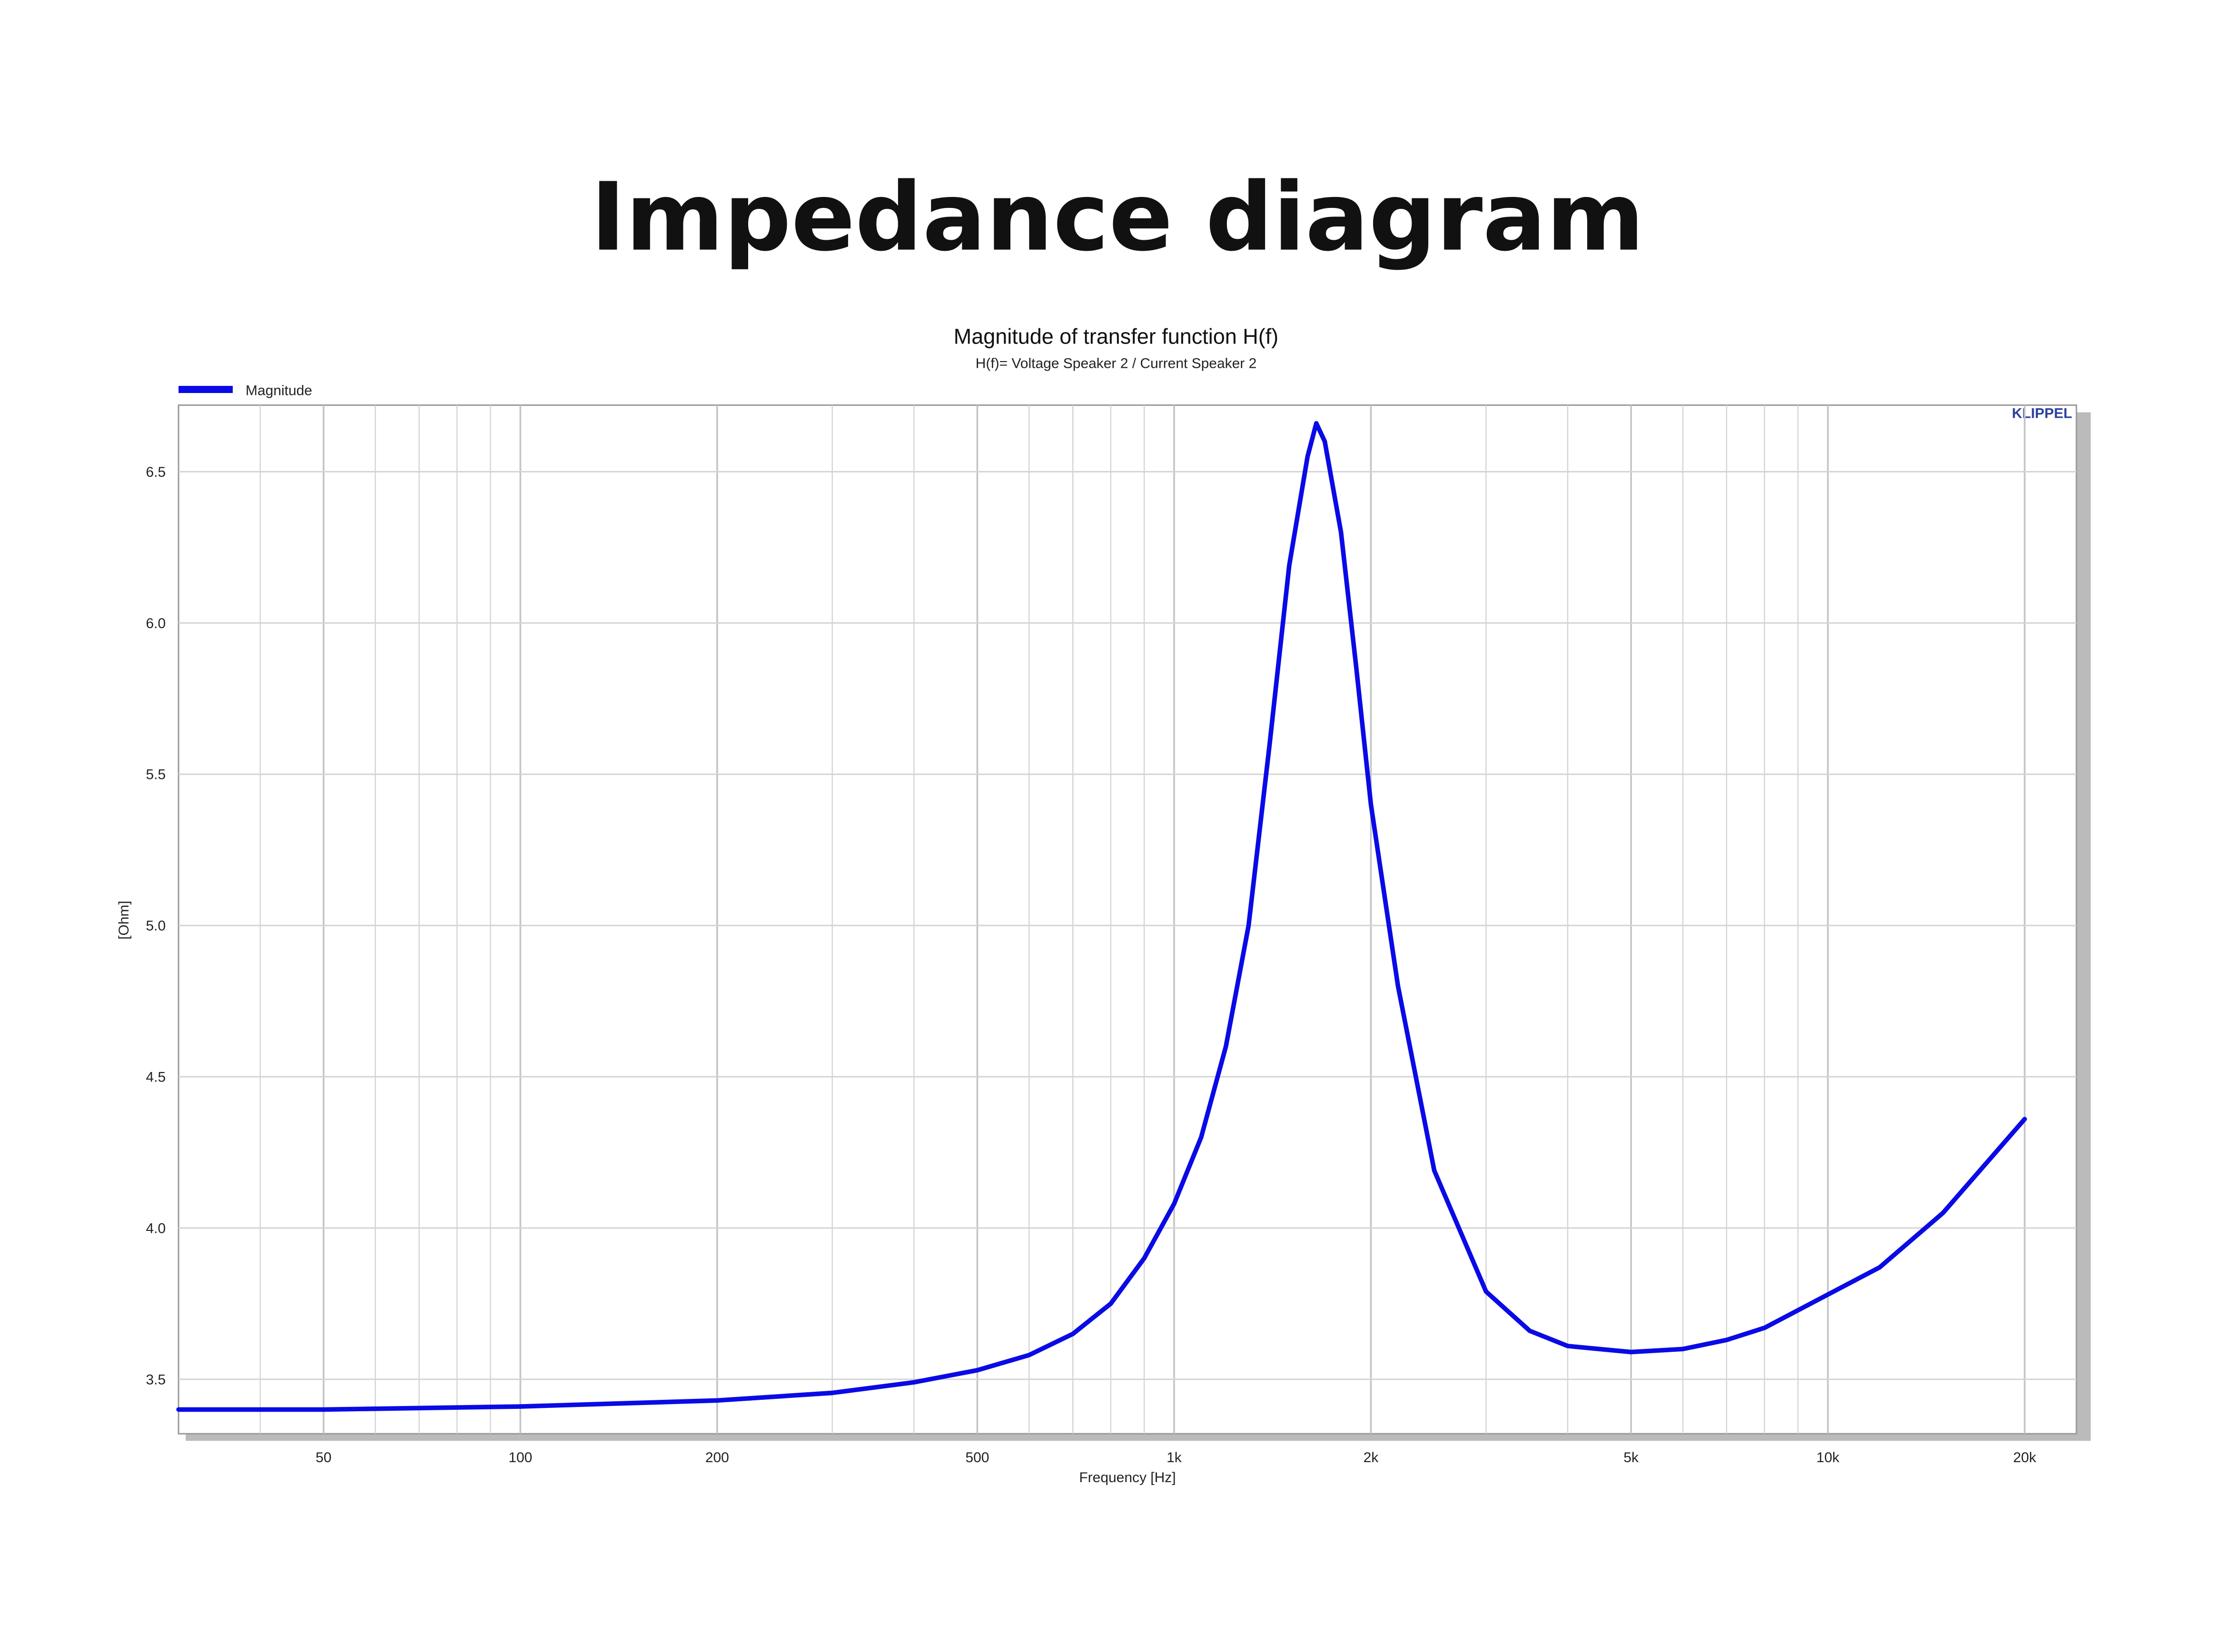 The width and height of the screenshot is (2215, 1652). I want to click on y-tick-label: 5.0, so click(156, 926).